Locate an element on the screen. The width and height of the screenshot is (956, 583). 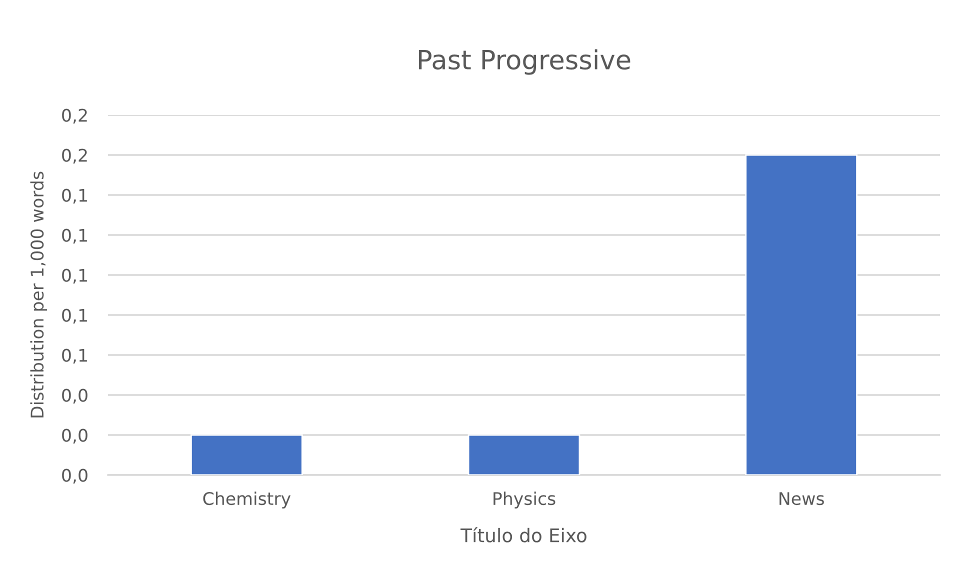
x-tick-label: Physics is located at coordinates (525, 500).